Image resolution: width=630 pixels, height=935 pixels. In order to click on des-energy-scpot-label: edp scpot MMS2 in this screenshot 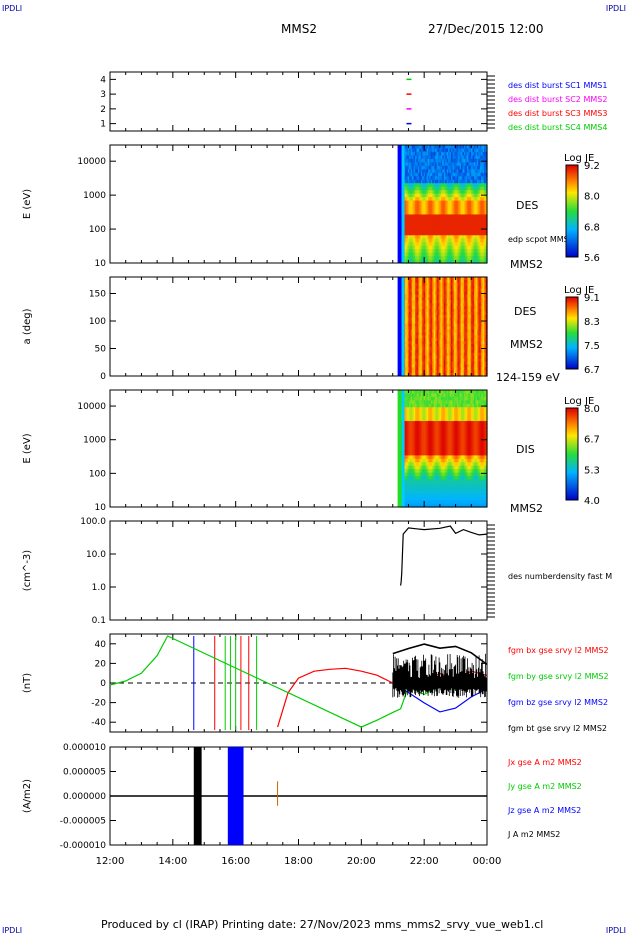, I will do `click(541, 239)`.